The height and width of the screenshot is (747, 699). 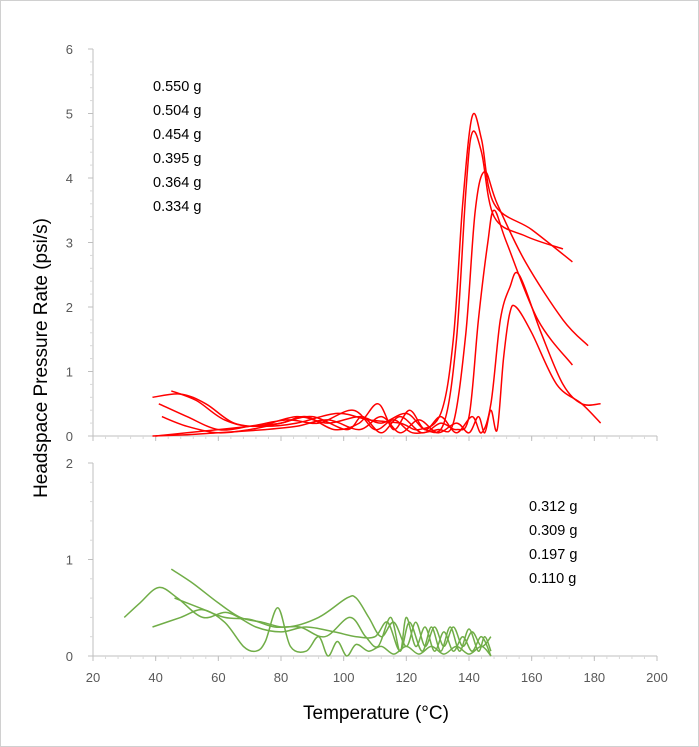 What do you see at coordinates (69, 656) in the screenshot?
I see `bottom-y-tick-label: 0` at bounding box center [69, 656].